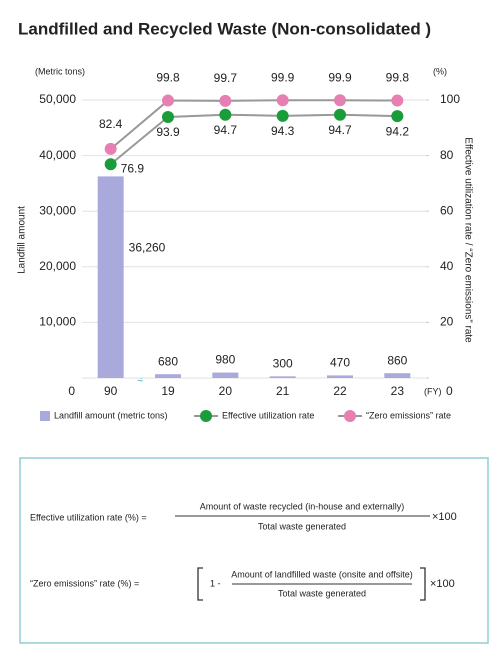  What do you see at coordinates (84, 583) in the screenshot?
I see `formula-lhs: “Zero emissions” rate (%) =` at bounding box center [84, 583].